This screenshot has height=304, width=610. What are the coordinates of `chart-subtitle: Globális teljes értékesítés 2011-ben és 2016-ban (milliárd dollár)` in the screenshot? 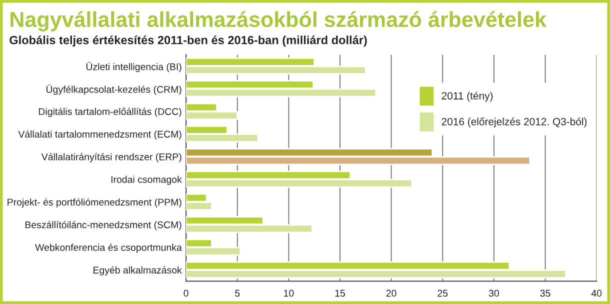 It's located at (188, 41).